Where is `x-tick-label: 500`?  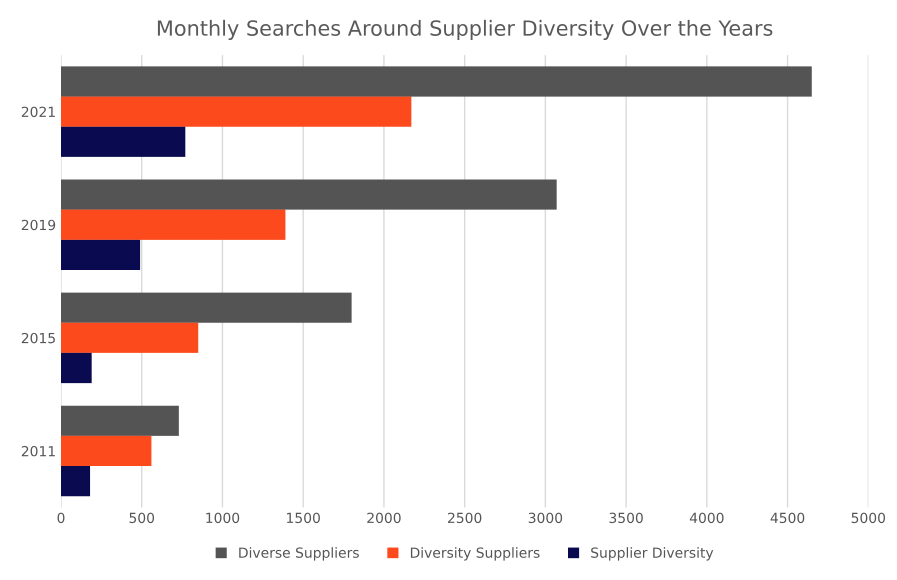 x-tick-label: 500 is located at coordinates (142, 518).